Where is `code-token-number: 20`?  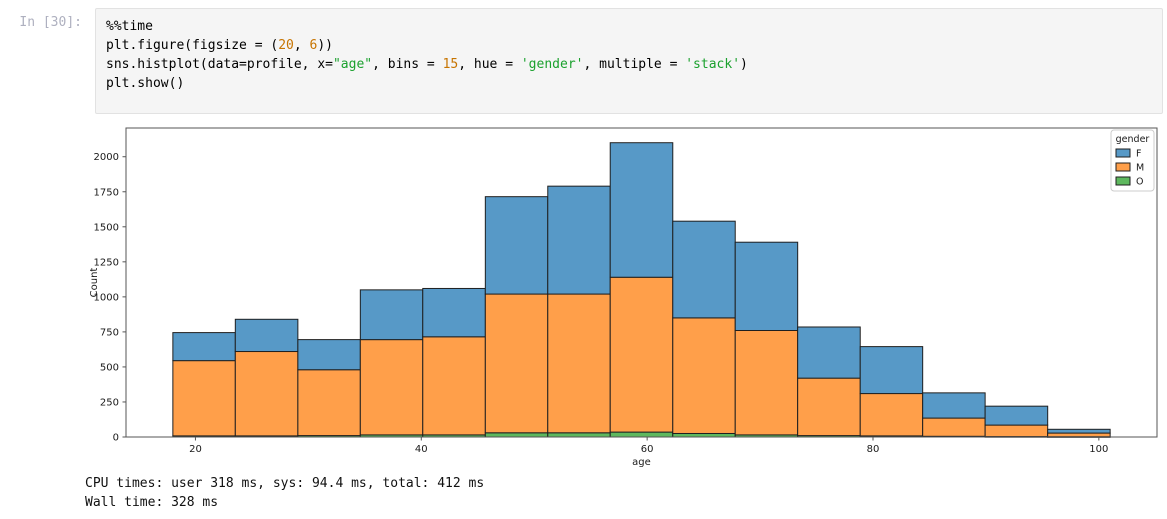
code-token-number: 20 is located at coordinates (286, 45).